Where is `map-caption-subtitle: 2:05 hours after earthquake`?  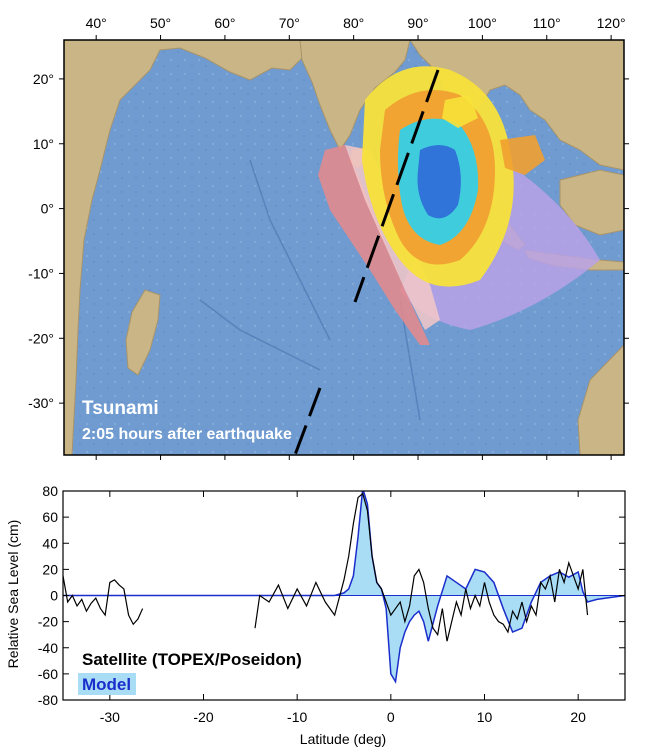 map-caption-subtitle: 2:05 hours after earthquake is located at coordinates (187, 434).